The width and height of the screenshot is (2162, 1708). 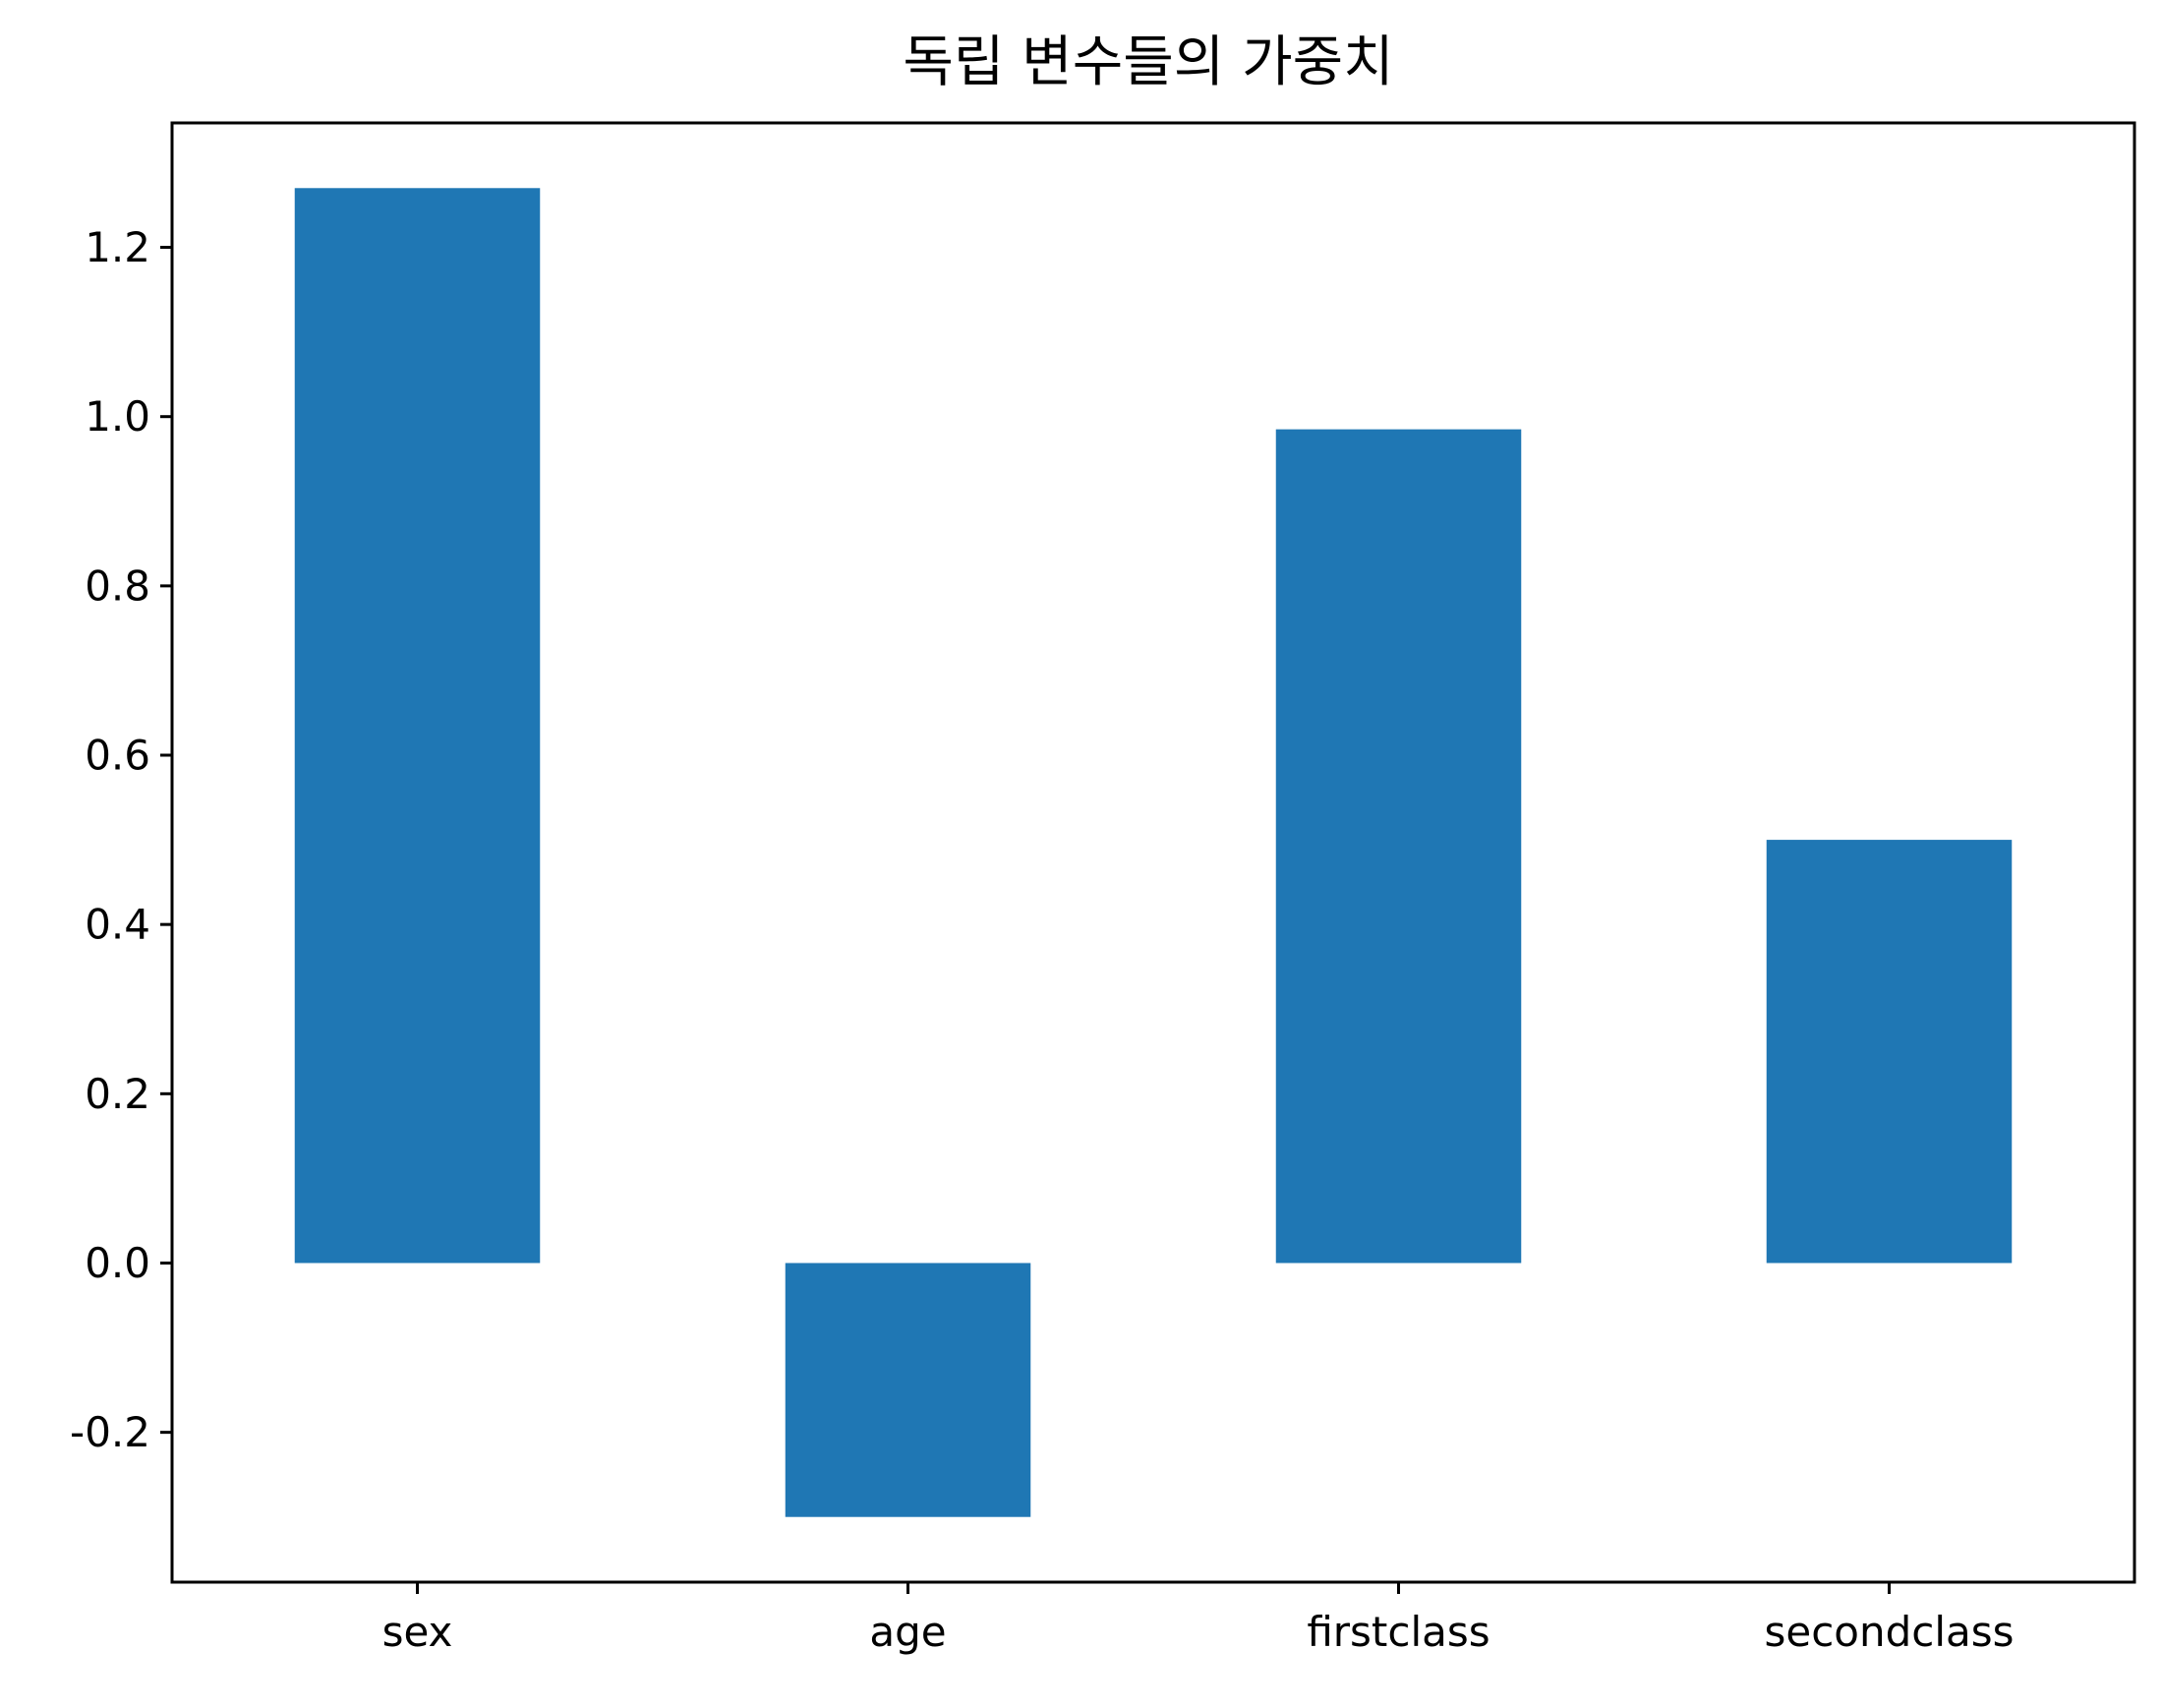 What do you see at coordinates (118, 1263) in the screenshot?
I see `y-tick-label: 0.0` at bounding box center [118, 1263].